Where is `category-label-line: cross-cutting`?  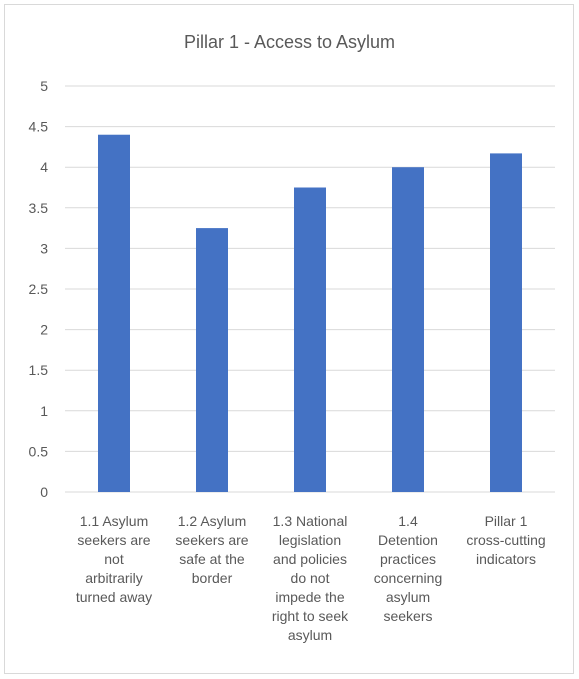 category-label-line: cross-cutting is located at coordinates (505, 540).